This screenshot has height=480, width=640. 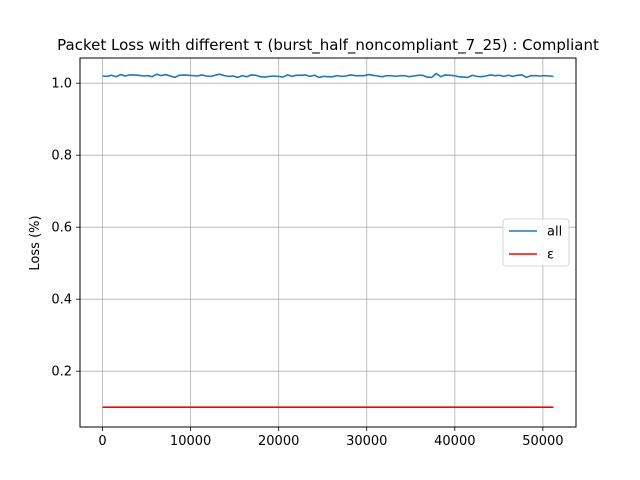 I want to click on legend-label: all, so click(x=554, y=232).